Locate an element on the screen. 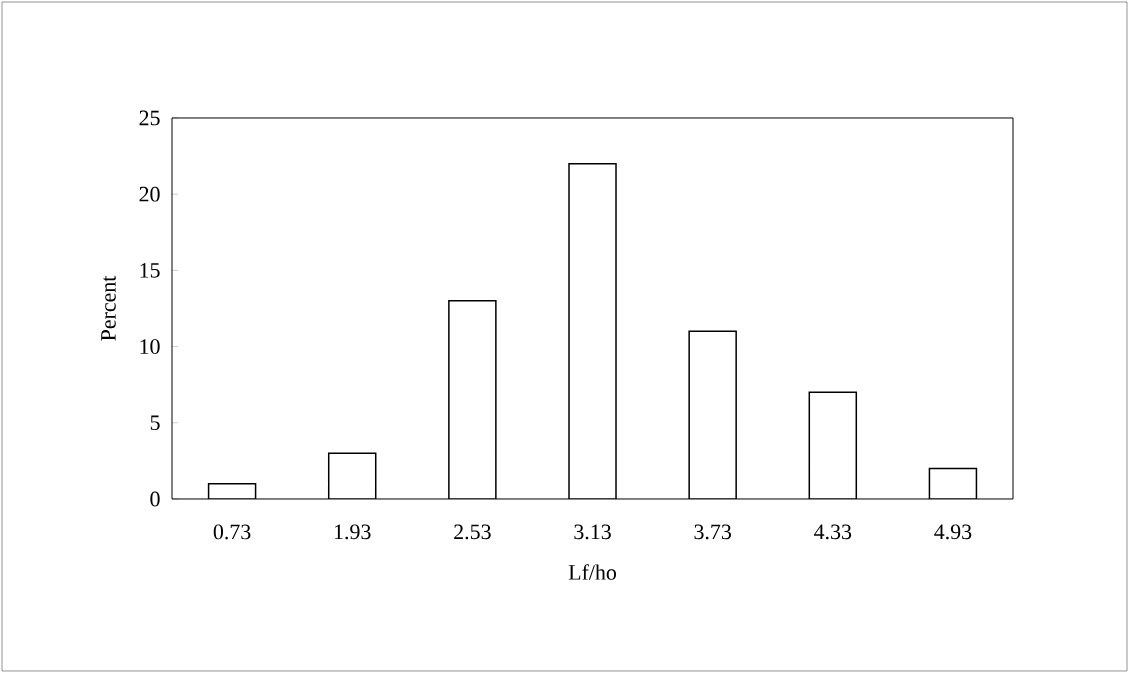  y-tick-label: 25 is located at coordinates (149, 118).